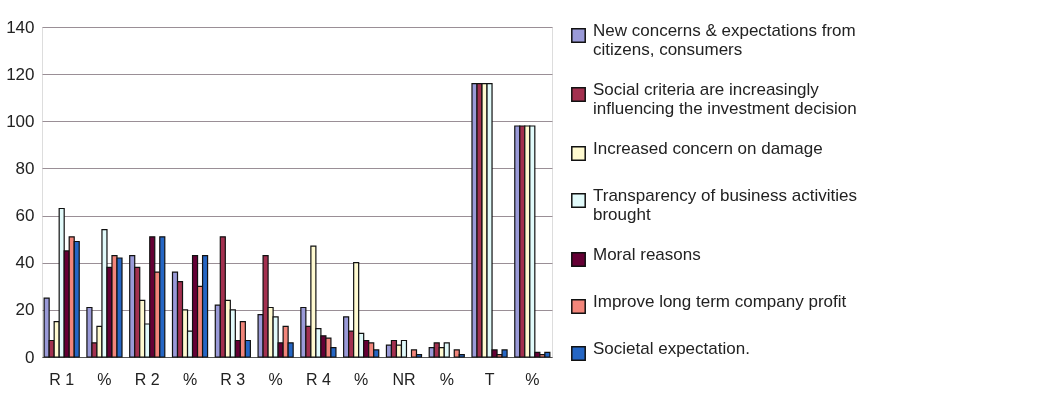  Describe the element at coordinates (720, 301) in the screenshot. I see `legend-label: Improve long term company profit` at that location.